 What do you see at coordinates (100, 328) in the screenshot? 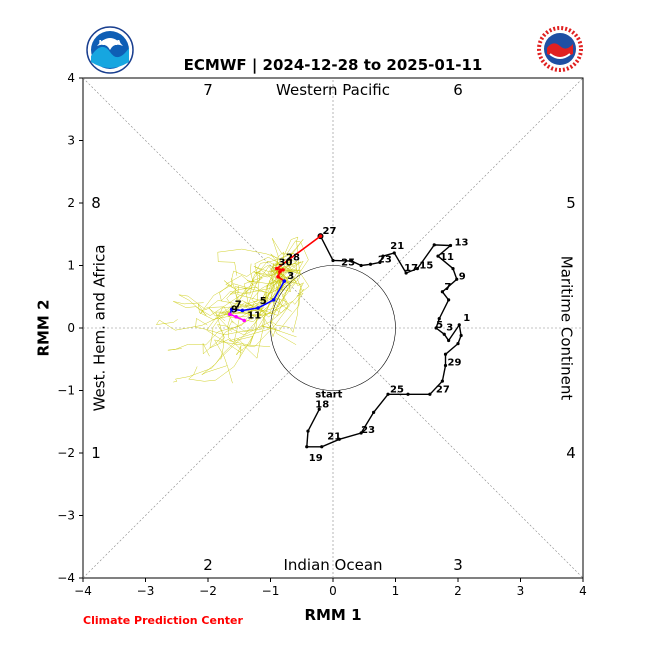
I see `region-label-left: West. Hem. and Africa` at bounding box center [100, 328].